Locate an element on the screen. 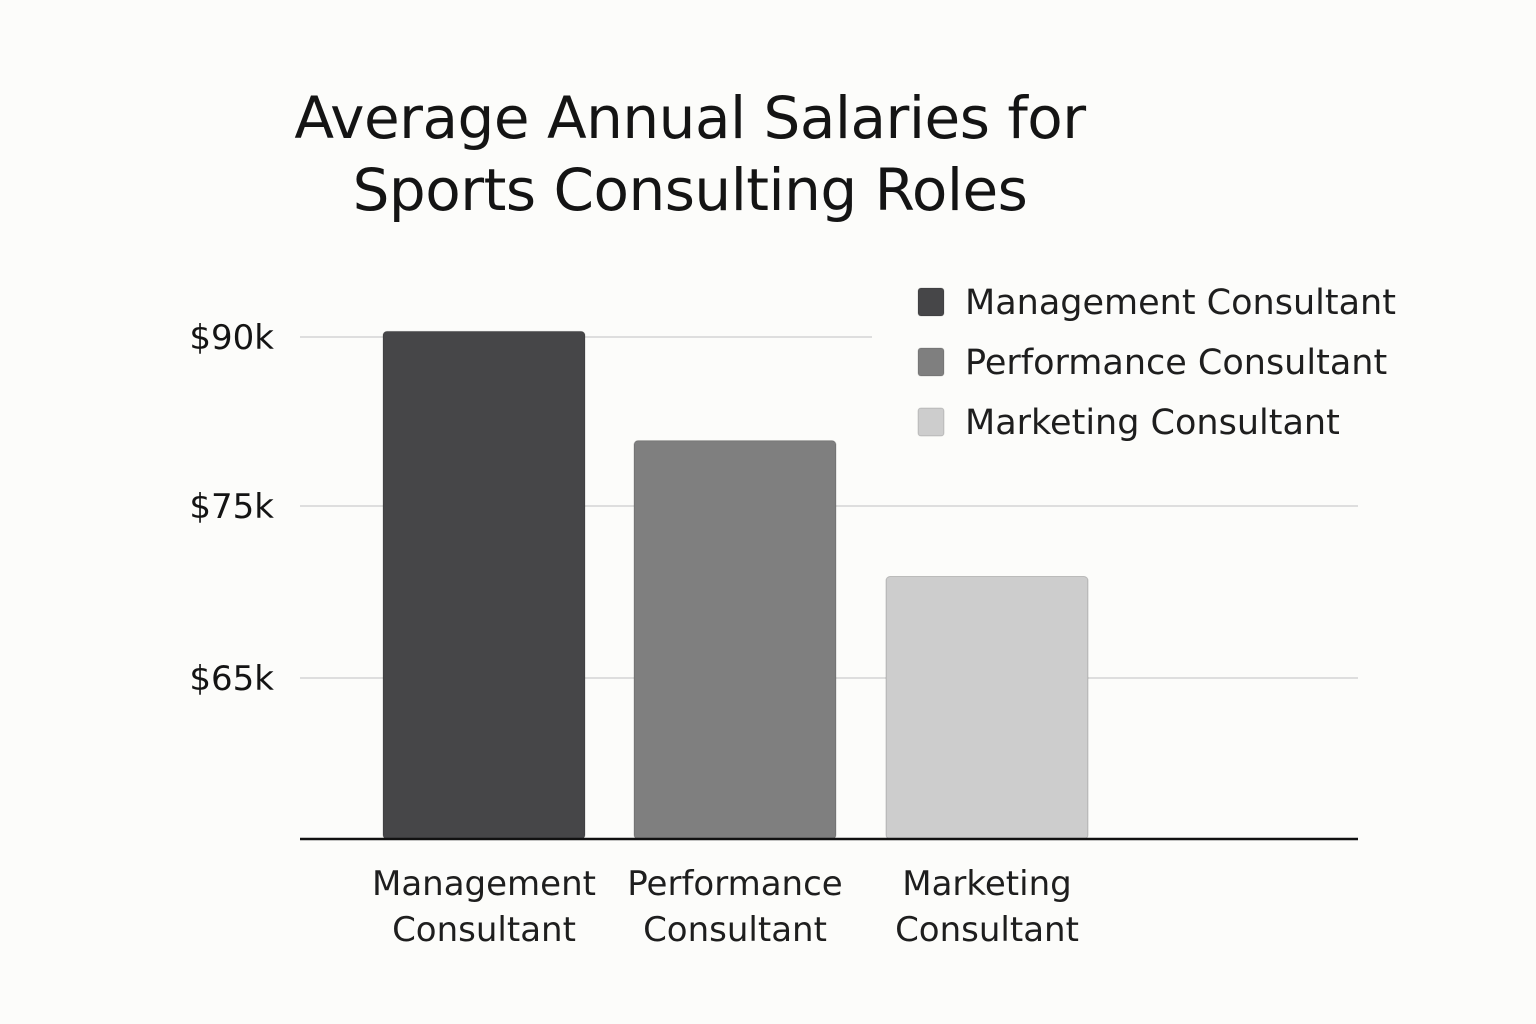 The image size is (1536, 1024). y-tick-label: $75k is located at coordinates (231, 507).